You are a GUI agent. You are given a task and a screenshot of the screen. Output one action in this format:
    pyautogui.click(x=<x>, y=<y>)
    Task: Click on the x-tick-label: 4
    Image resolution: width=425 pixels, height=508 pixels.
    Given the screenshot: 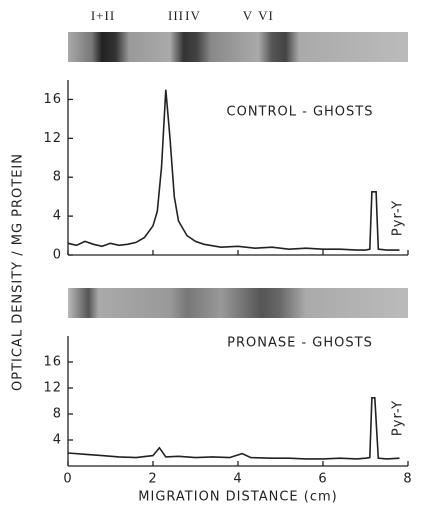 What is the action you would take?
    pyautogui.click(x=237, y=479)
    